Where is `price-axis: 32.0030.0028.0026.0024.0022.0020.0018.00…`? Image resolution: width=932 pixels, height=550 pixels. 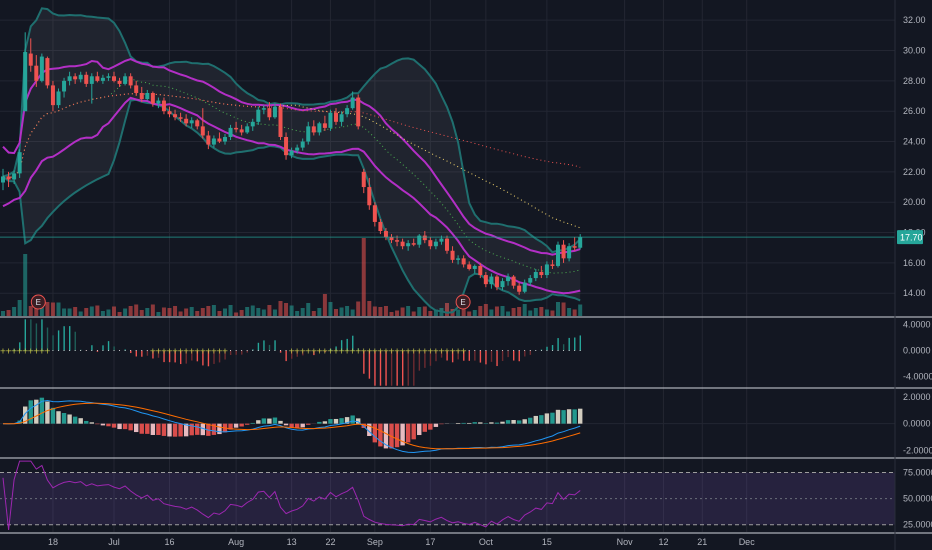 price-axis: 32.0030.0028.0026.0024.0022.0020.0018.00… is located at coordinates (914, 272).